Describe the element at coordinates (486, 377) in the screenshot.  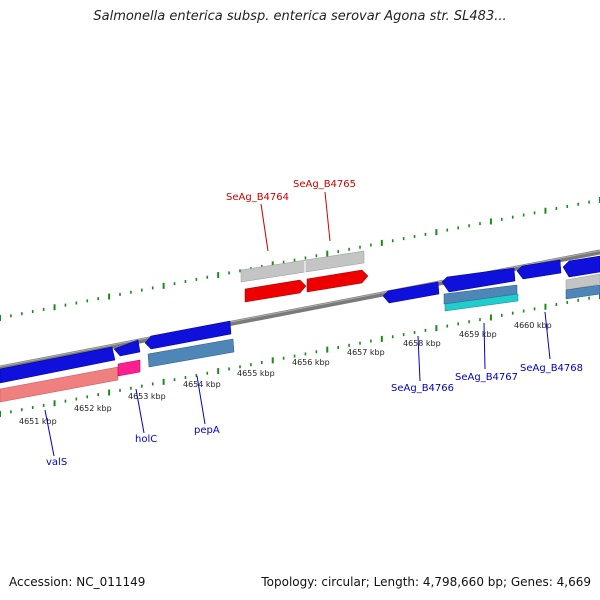
I see `gene-label-seag-b4767: SeAg_B4767` at that location.